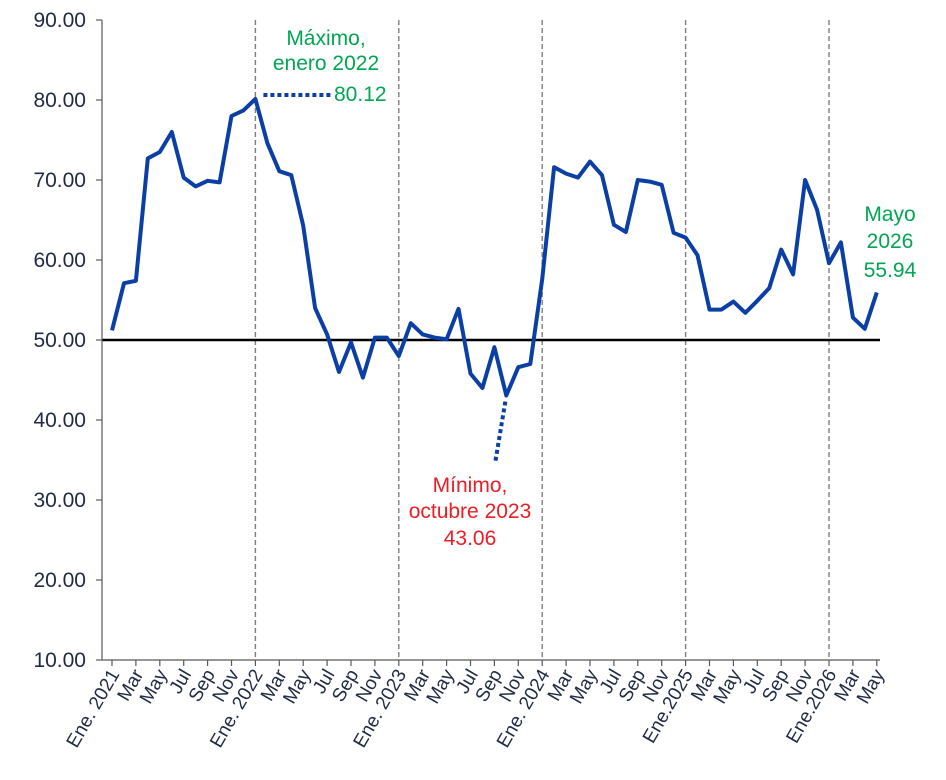  I want to click on min-annotation: Mínimo, octubre 2023 43.06, so click(470, 512).